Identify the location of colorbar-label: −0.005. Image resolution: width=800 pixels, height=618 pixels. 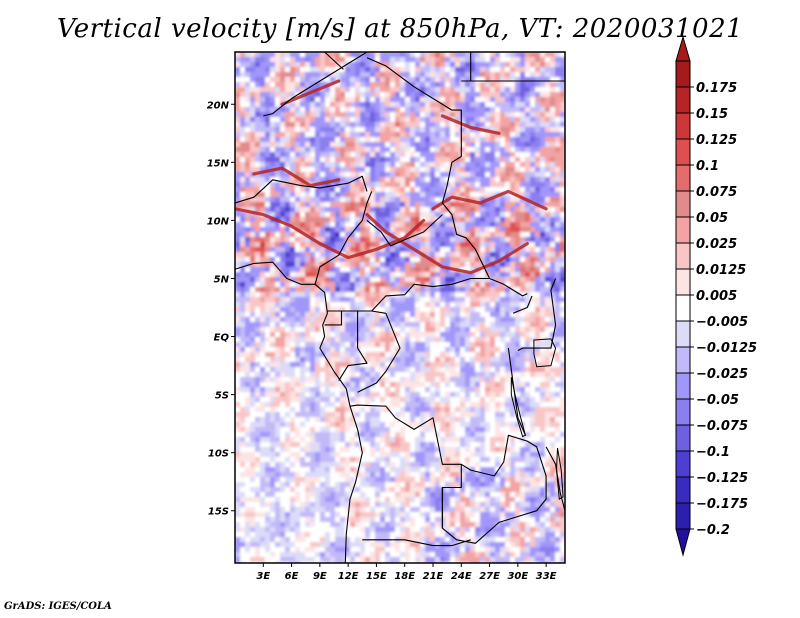
(722, 322).